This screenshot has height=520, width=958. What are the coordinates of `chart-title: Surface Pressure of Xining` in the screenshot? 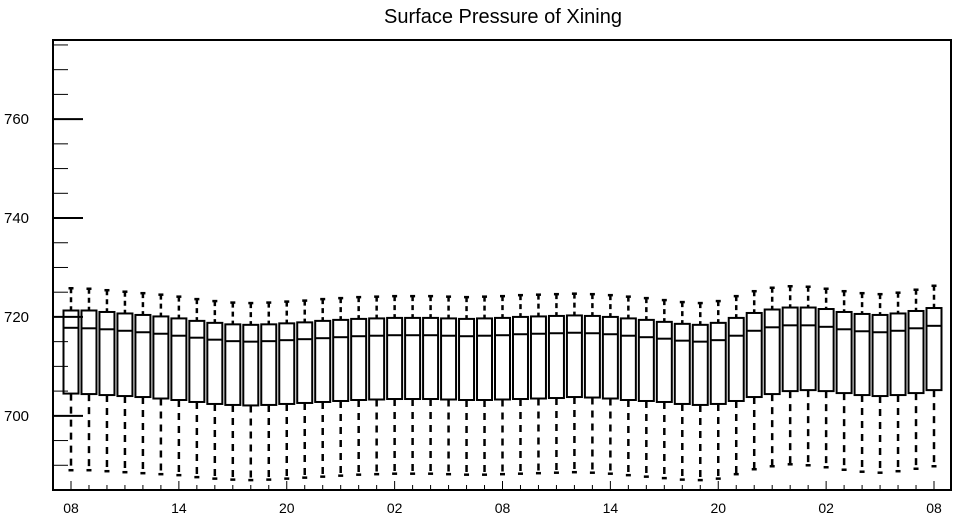 It's located at (503, 17).